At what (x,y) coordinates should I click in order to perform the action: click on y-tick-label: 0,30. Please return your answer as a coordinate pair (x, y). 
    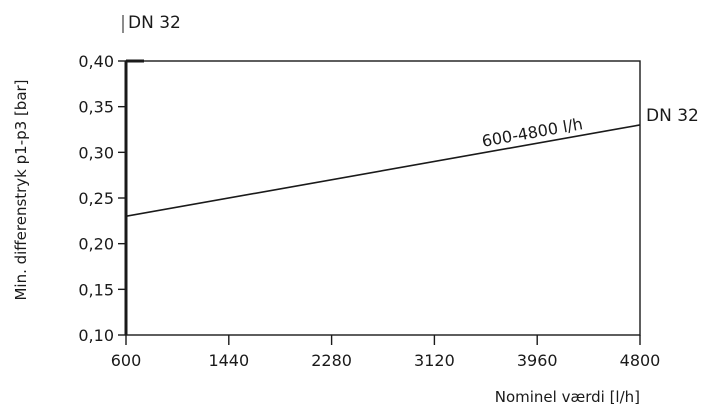
    Looking at the image, I should click on (96, 152).